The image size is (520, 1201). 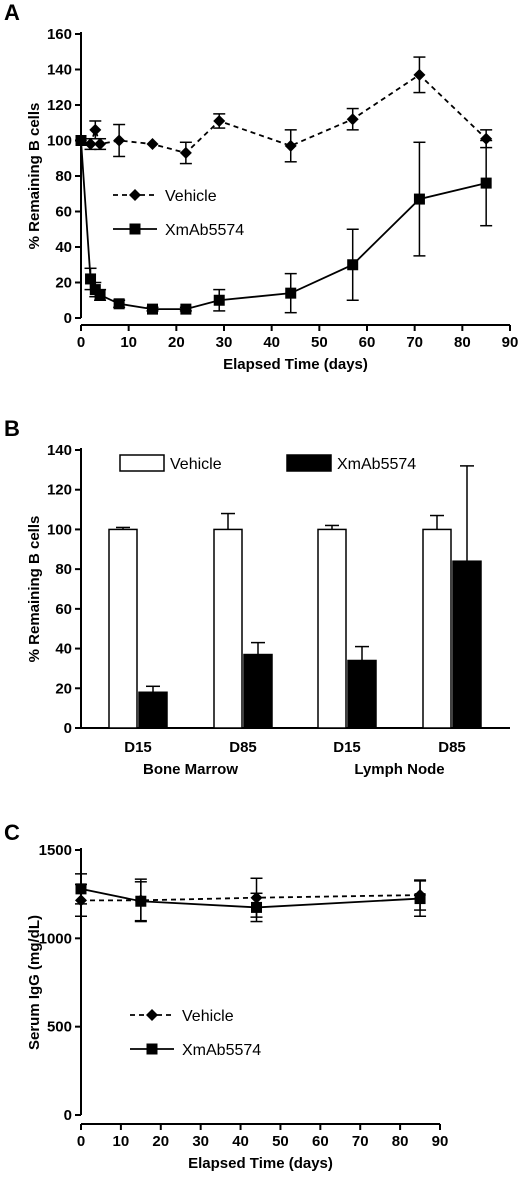 I want to click on chart-b-y-tick-label: 40, so click(x=63, y=649).